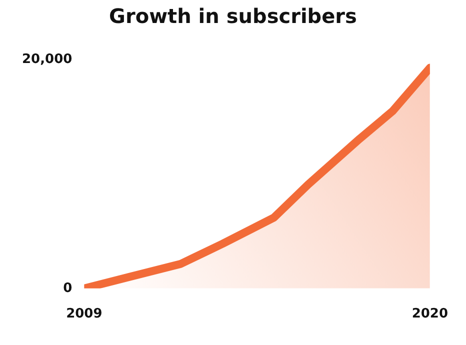 This screenshot has width=466, height=345. Describe the element at coordinates (84, 314) in the screenshot. I see `x-tick-label: 2009` at that location.